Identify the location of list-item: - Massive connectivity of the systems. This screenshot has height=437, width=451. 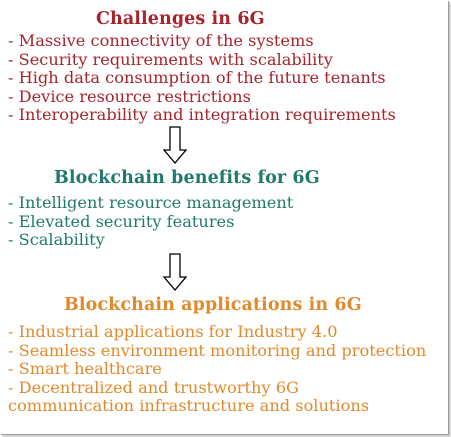
(161, 40).